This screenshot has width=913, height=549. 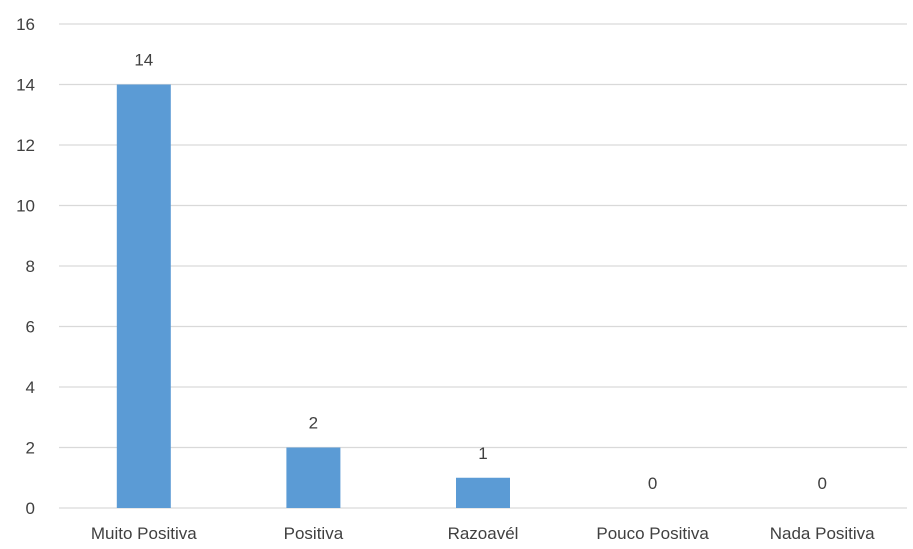 I want to click on y-tick-label: 10, so click(x=25, y=206).